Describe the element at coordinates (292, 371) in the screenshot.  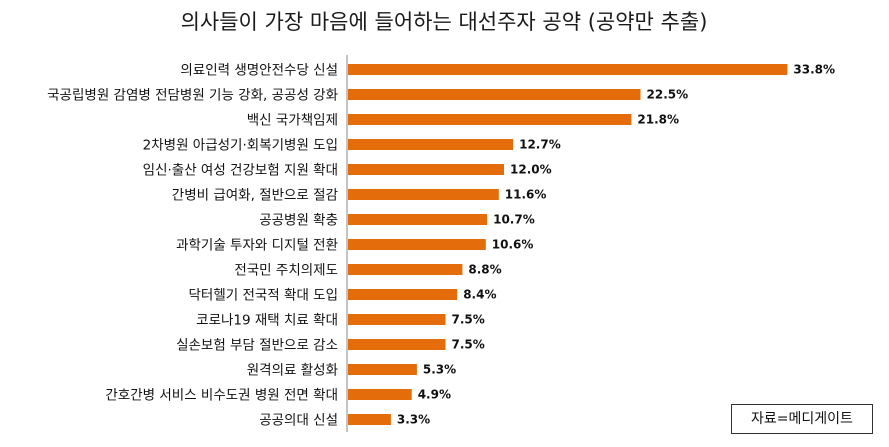
I see `category-label: 원격의료 활성화` at that location.